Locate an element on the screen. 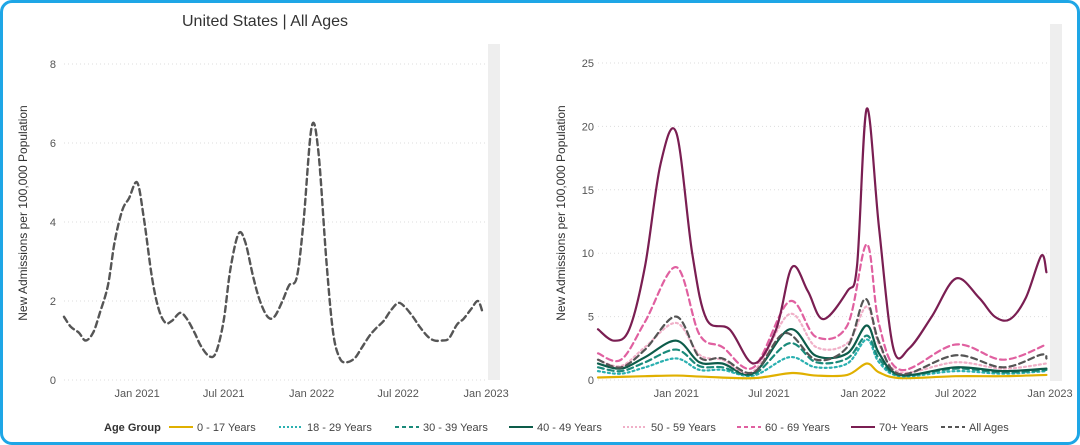 The height and width of the screenshot is (445, 1080). y-tick-label: 8 is located at coordinates (53, 65).